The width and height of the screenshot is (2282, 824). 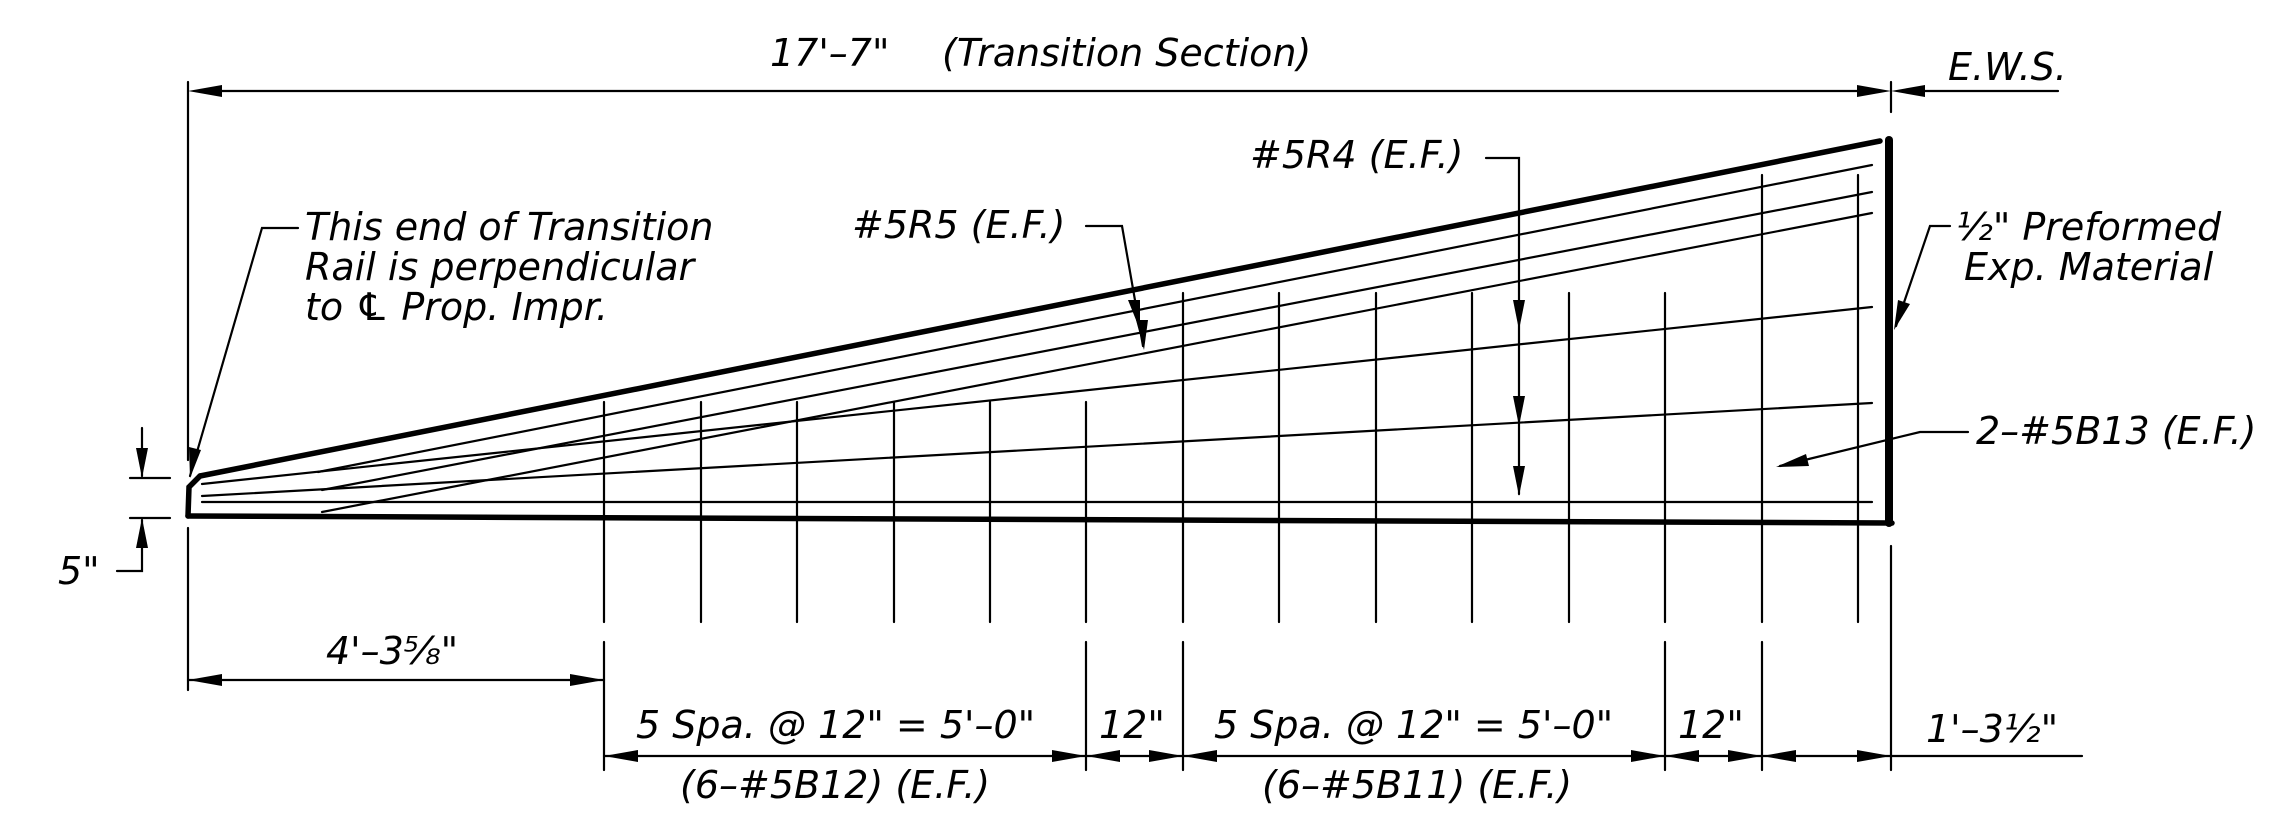 I want to click on b13-callout: 2–#5B13 (E.F.), so click(x=2016, y=438).